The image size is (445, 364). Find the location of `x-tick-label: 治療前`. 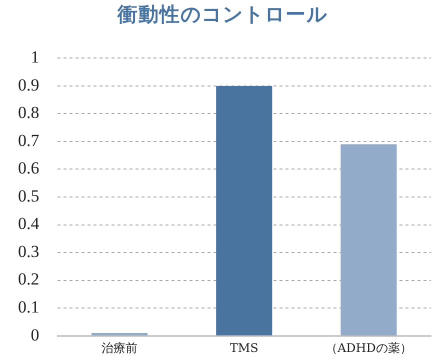

x-tick-label: 治療前 is located at coordinates (120, 348).